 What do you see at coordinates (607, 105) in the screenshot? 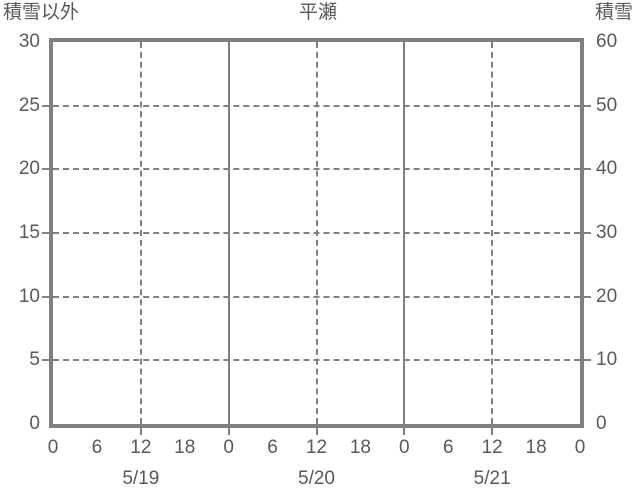
I see `right-axis-tick-label: 50` at bounding box center [607, 105].